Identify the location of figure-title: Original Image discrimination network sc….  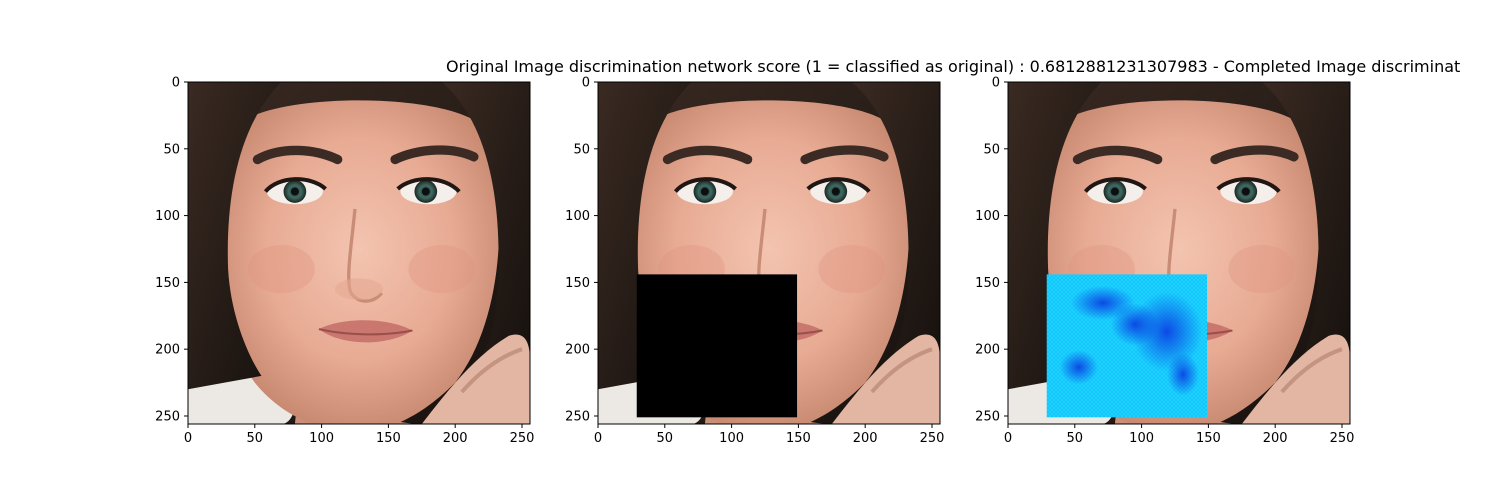
(953, 66).